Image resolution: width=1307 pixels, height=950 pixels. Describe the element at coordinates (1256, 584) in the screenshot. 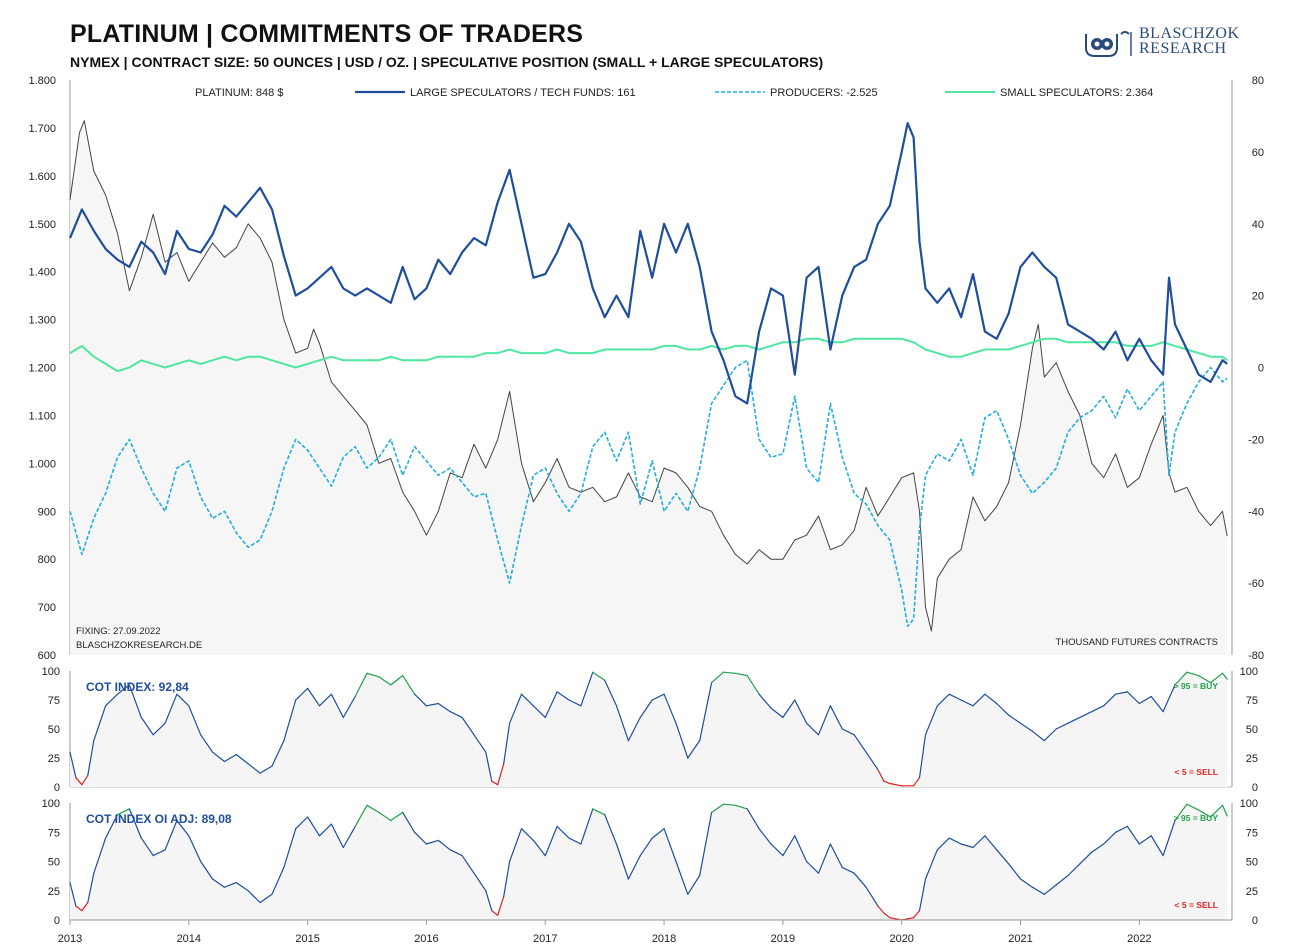

I see `y-right-tick-label: -60` at that location.